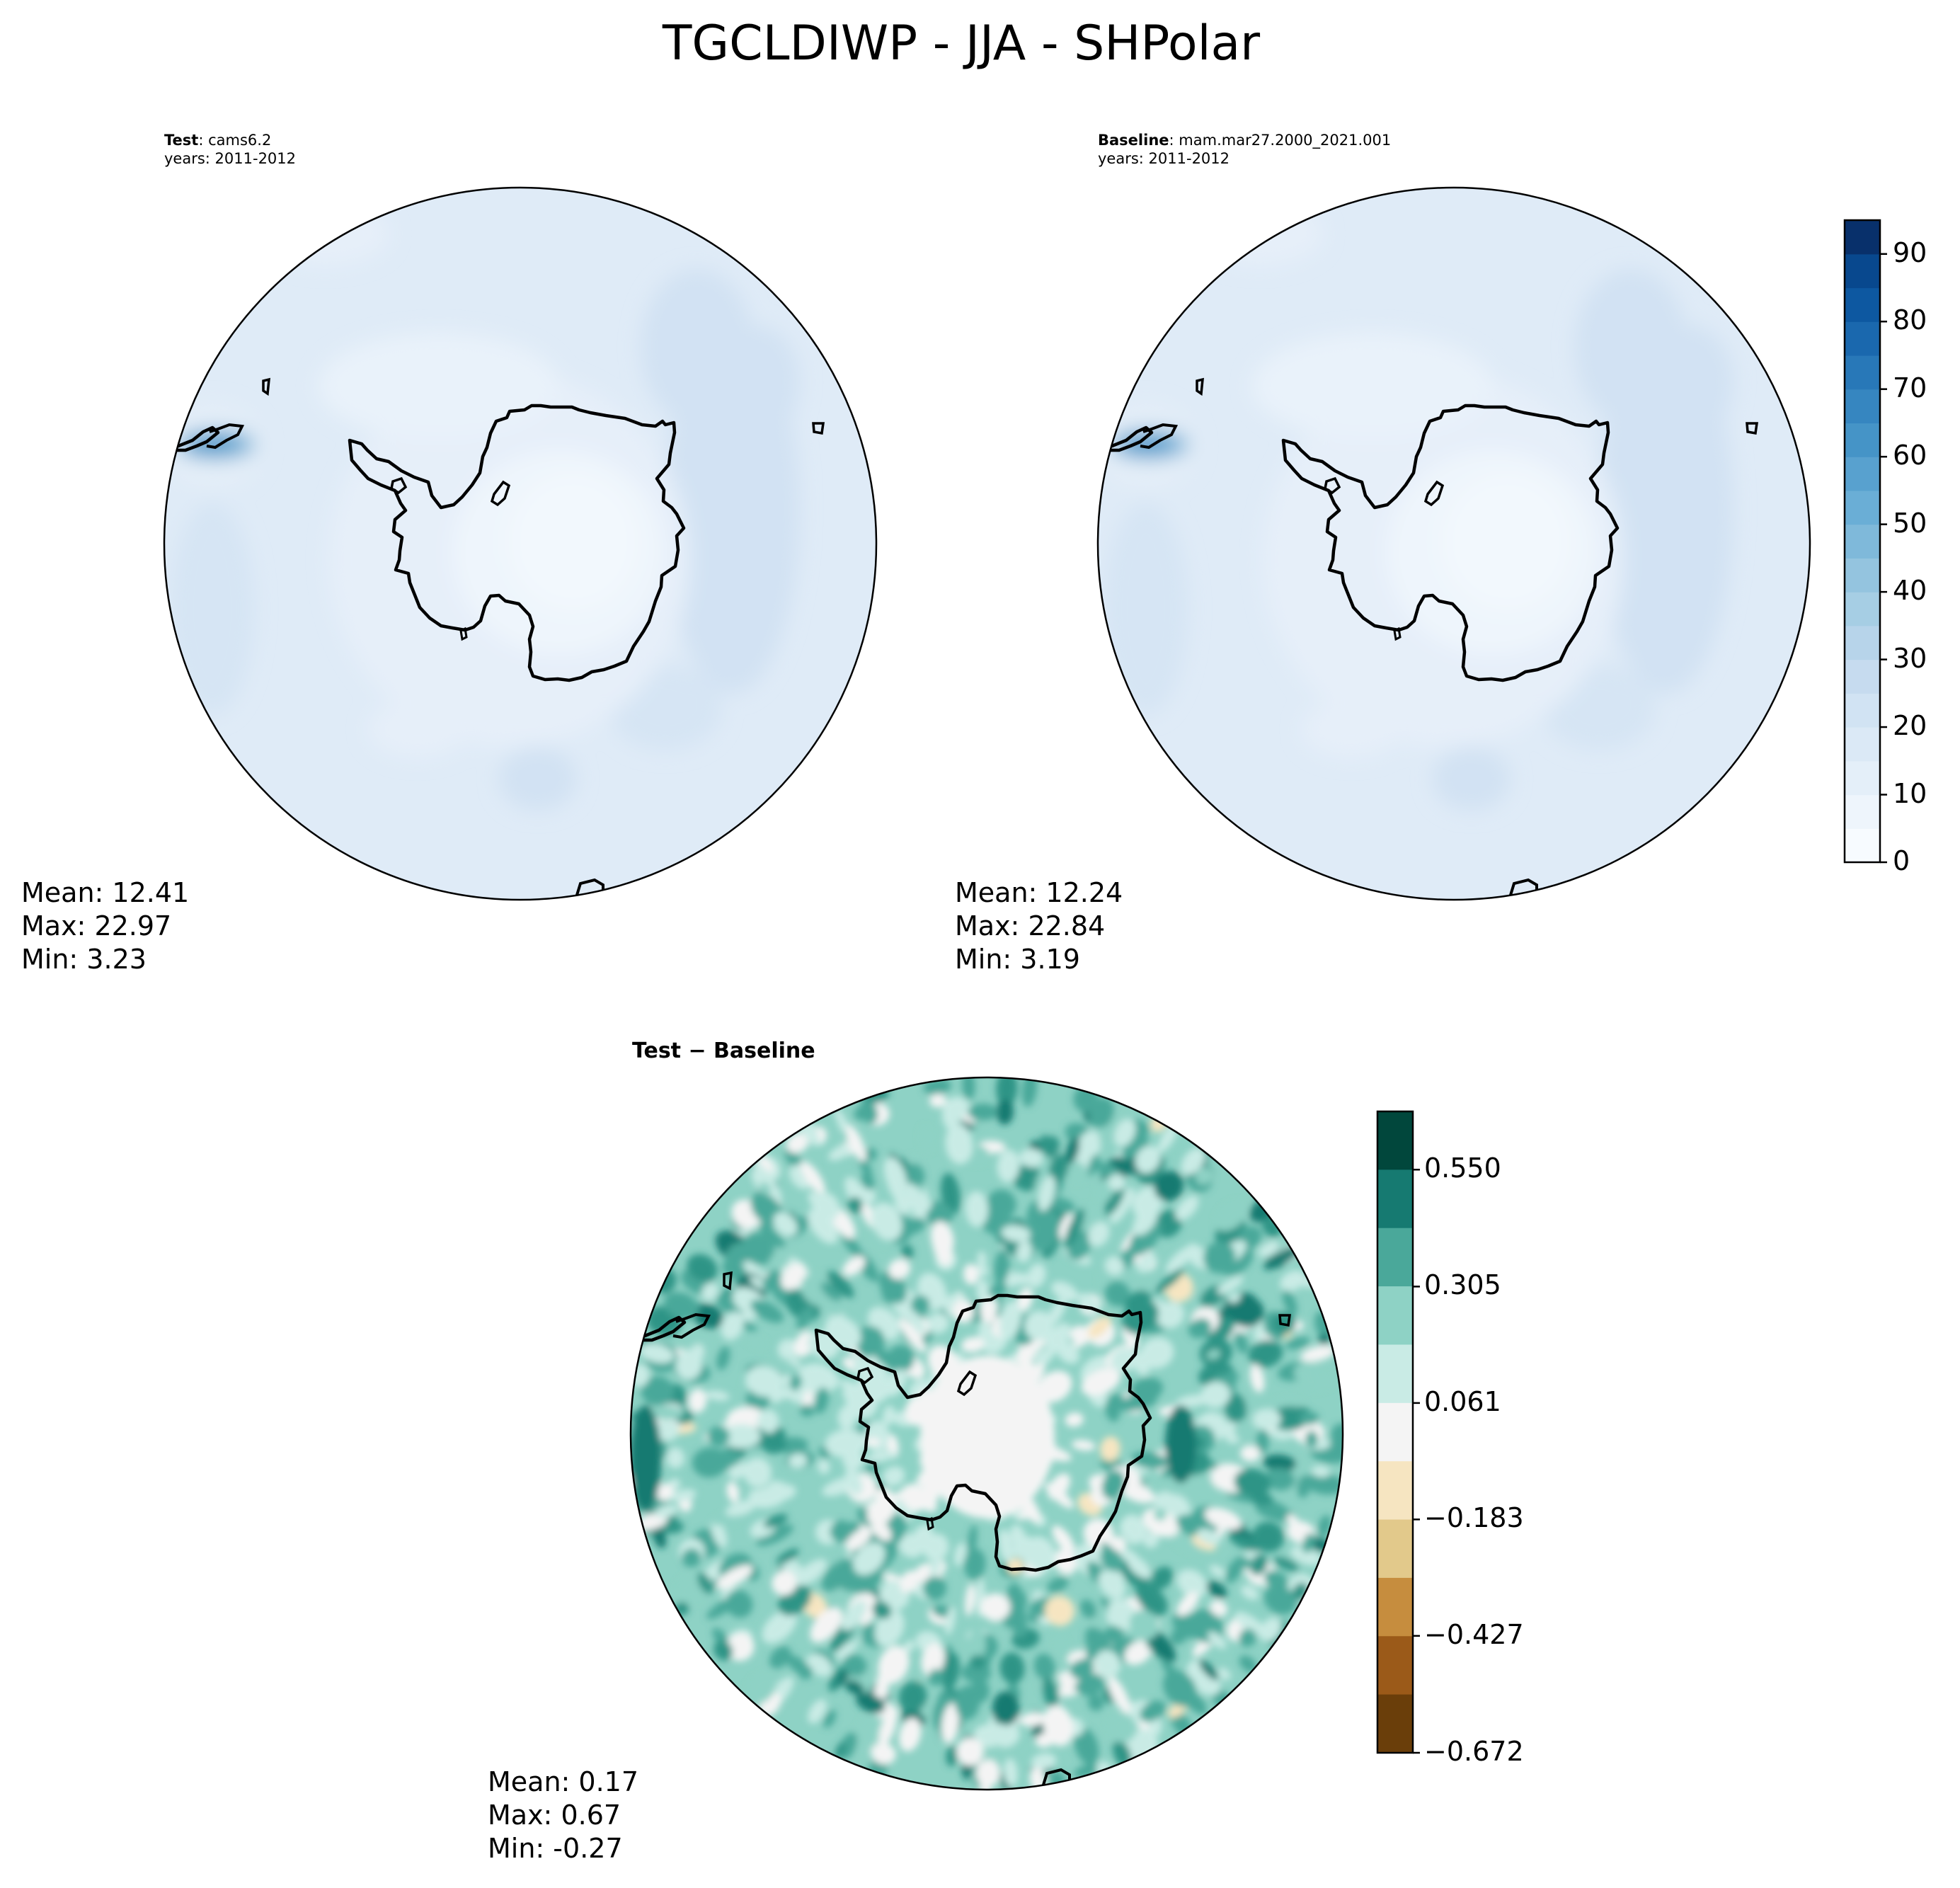  I want to click on colorbar-main-tick-label: 10, so click(1910, 793).